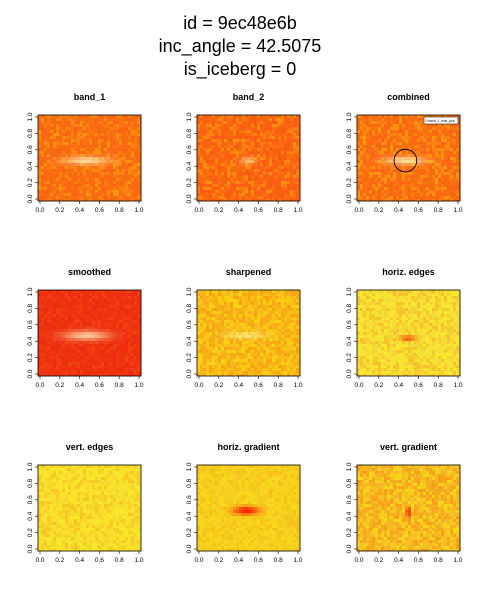 The width and height of the screenshot is (480, 600). I want to click on panel-title: band_2, so click(249, 97).